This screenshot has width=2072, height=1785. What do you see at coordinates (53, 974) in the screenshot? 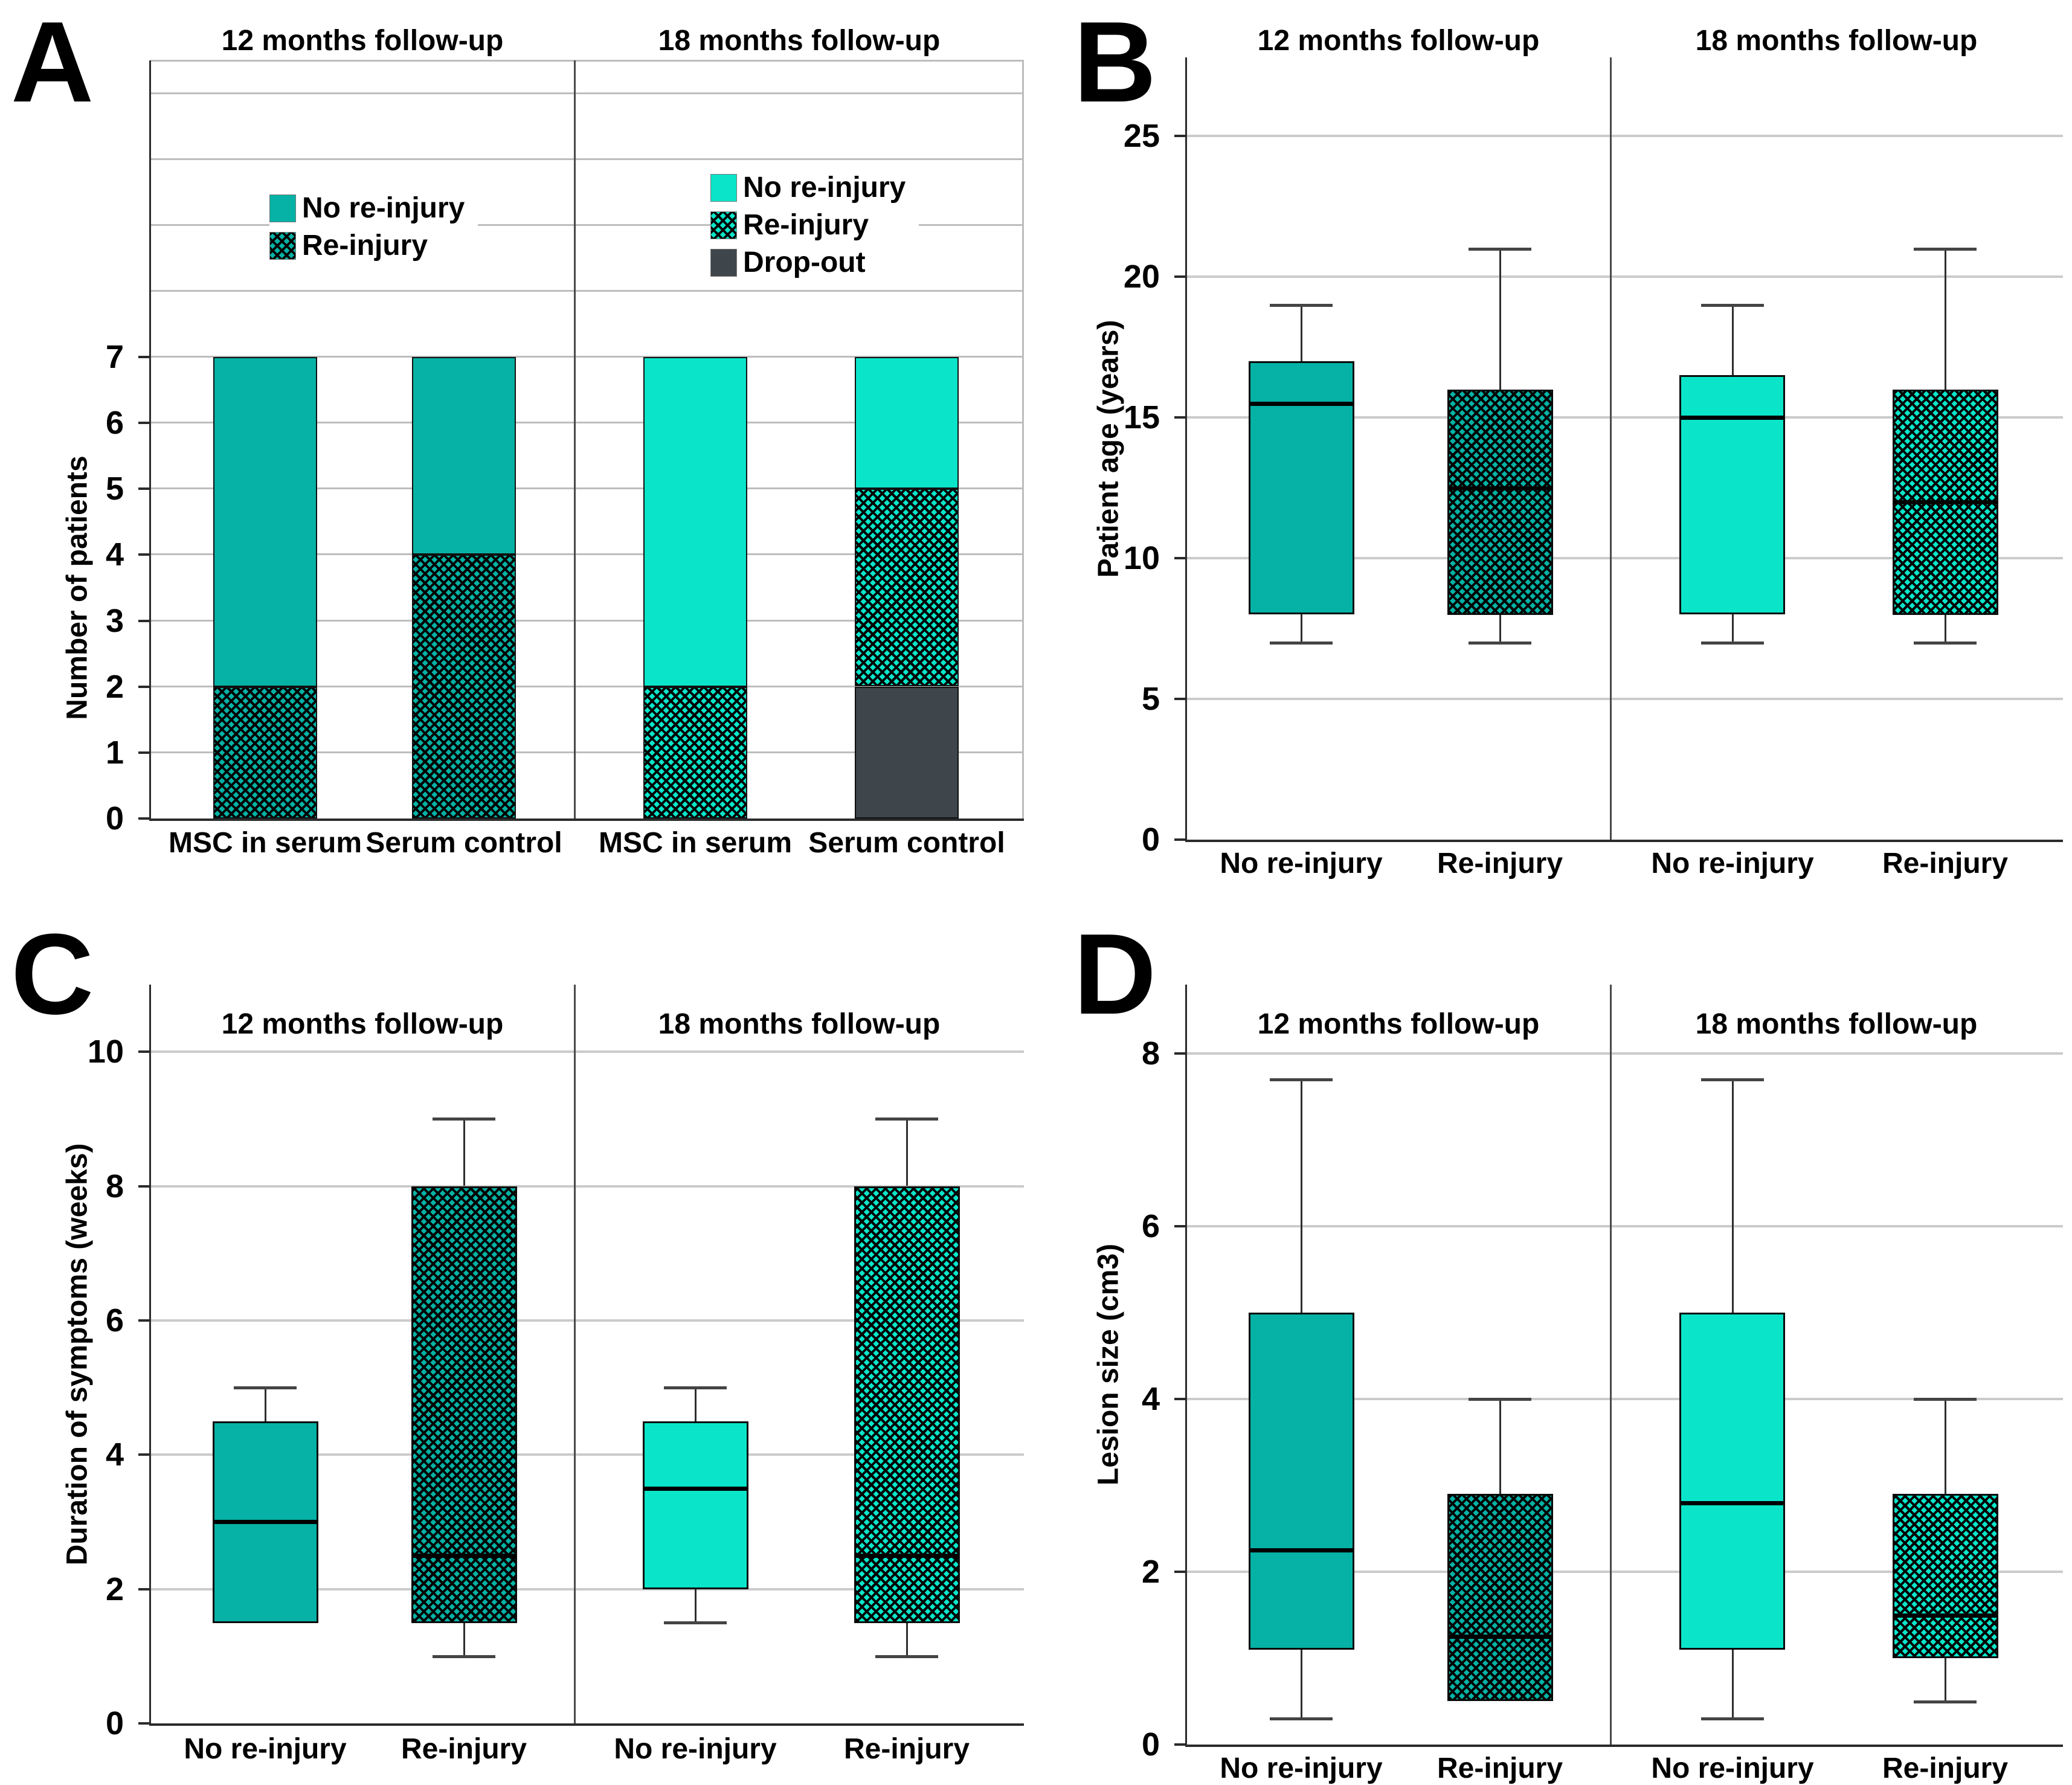
I see `panel-letter: C` at bounding box center [53, 974].